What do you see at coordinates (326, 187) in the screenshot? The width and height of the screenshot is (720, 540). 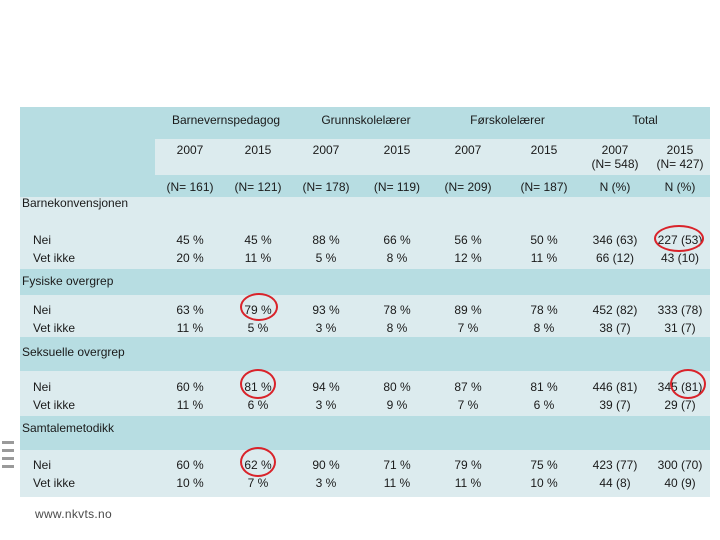 I see `count-header: (N= 178)` at bounding box center [326, 187].